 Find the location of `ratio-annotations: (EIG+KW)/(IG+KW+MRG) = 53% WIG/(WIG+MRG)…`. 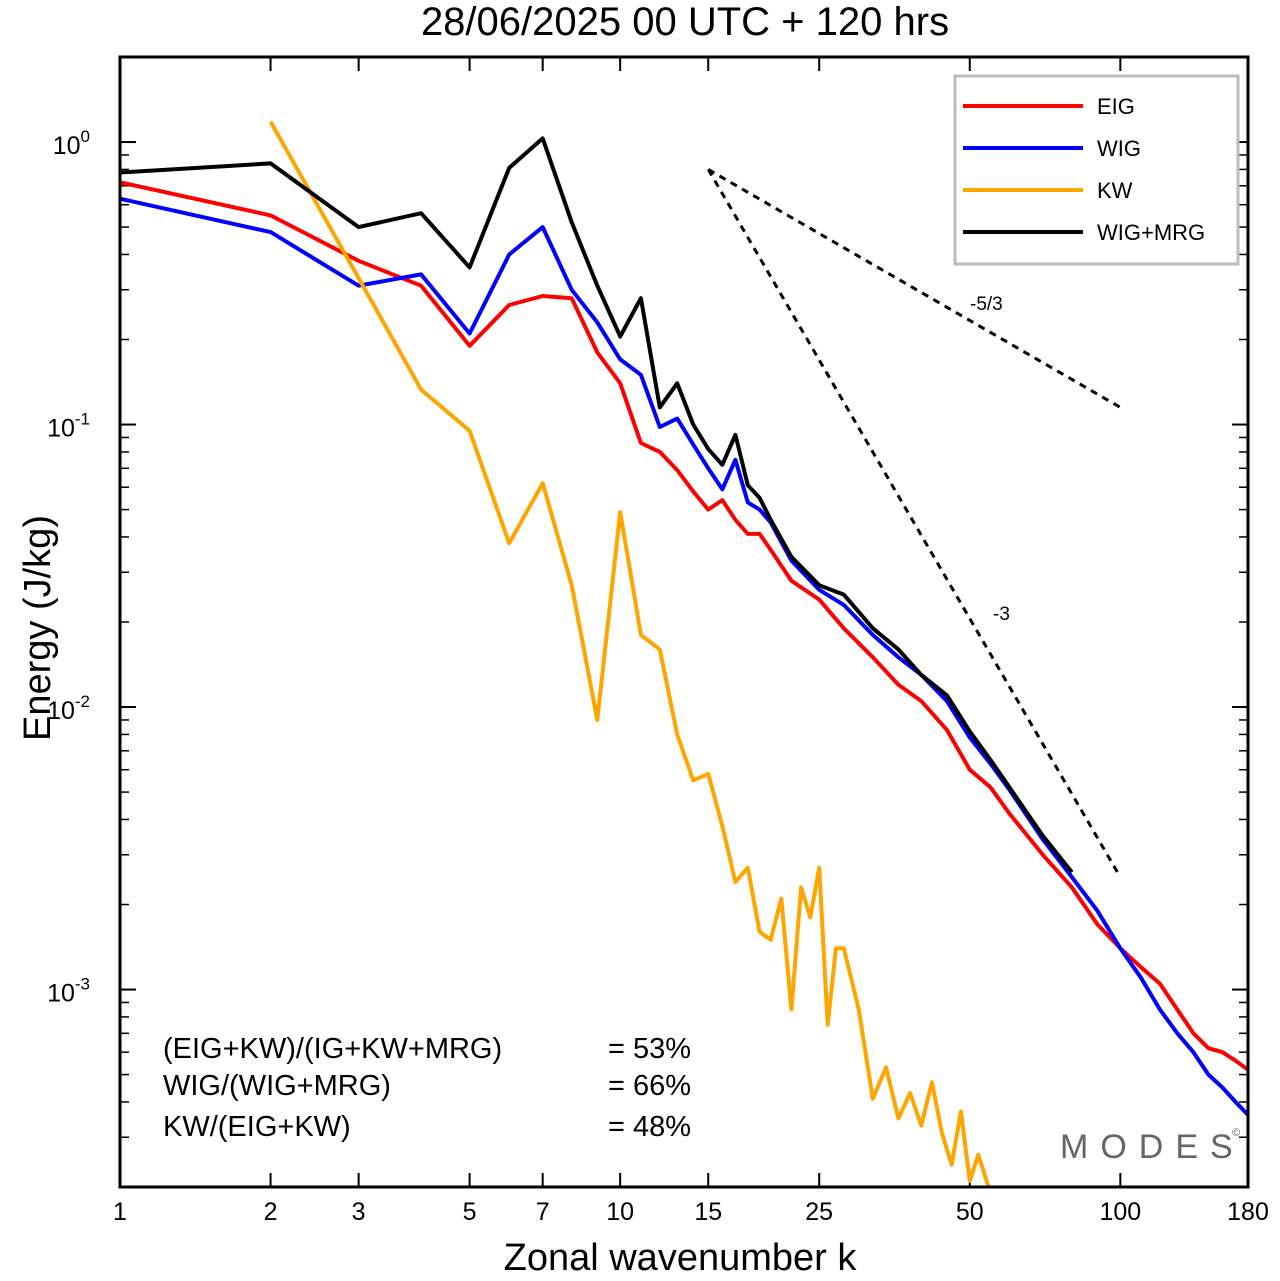

ratio-annotations: (EIG+KW)/(IG+KW+MRG) = 53% WIG/(WIG+MRG)… is located at coordinates (427, 1088).